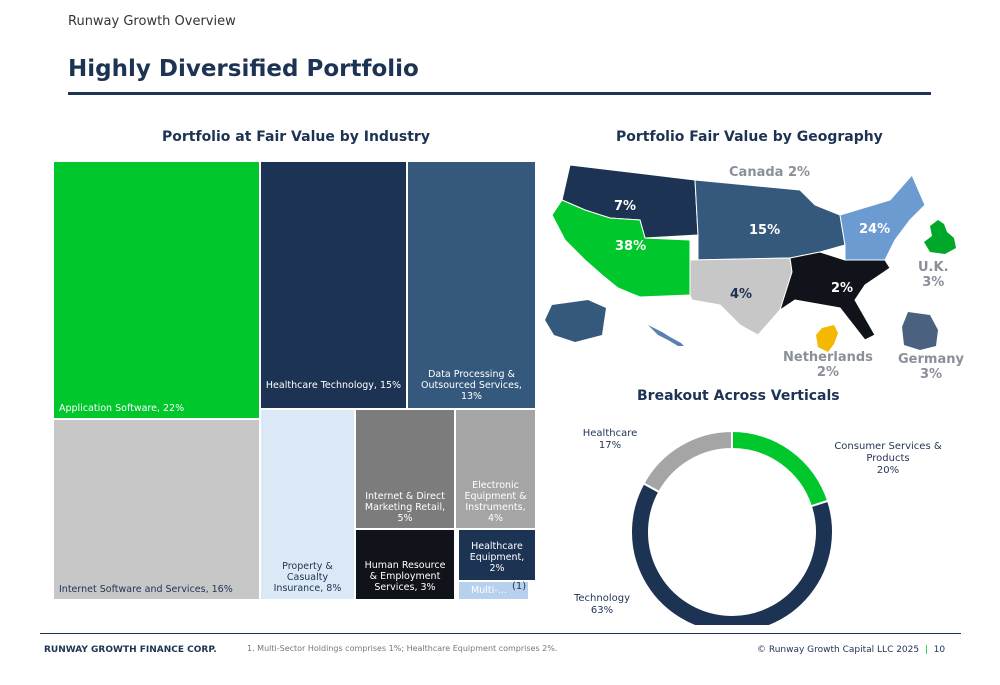  What do you see at coordinates (827, 338) in the screenshot?
I see `country-netherlands` at bounding box center [827, 338].